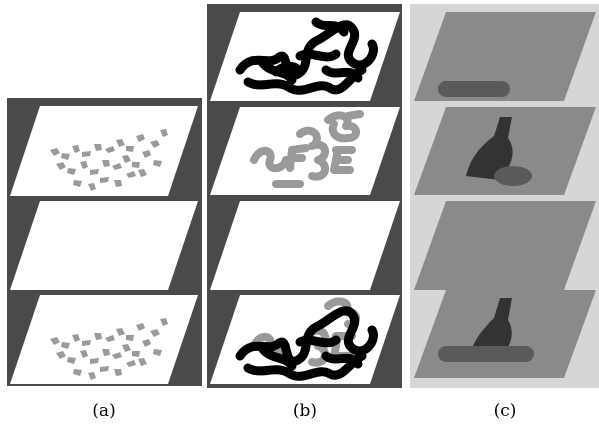  Describe the element at coordinates (474, 89) in the screenshot. I see `panel-c-ellipse-object` at that location.